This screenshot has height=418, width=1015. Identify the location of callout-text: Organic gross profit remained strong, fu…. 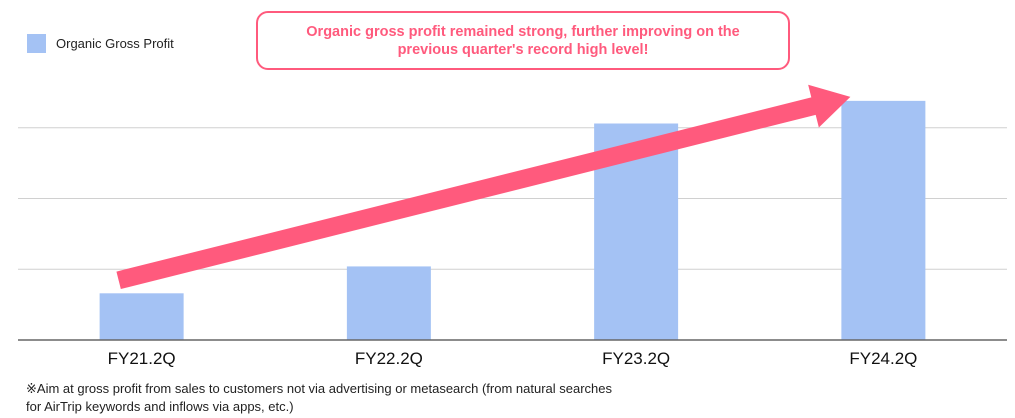
(523, 40).